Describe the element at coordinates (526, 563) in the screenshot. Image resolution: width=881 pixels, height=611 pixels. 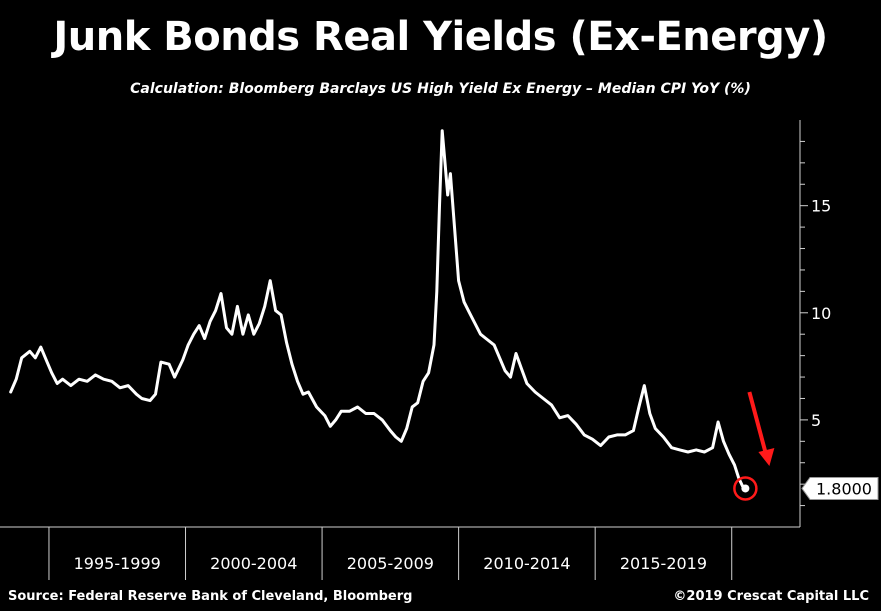
I see `x-period-label: 2010-2014` at that location.